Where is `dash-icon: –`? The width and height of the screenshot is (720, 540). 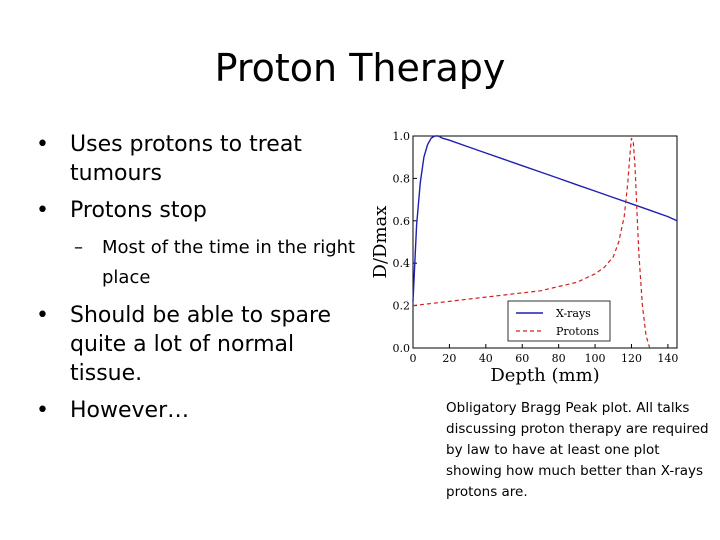 dash-icon: – is located at coordinates (78, 247).